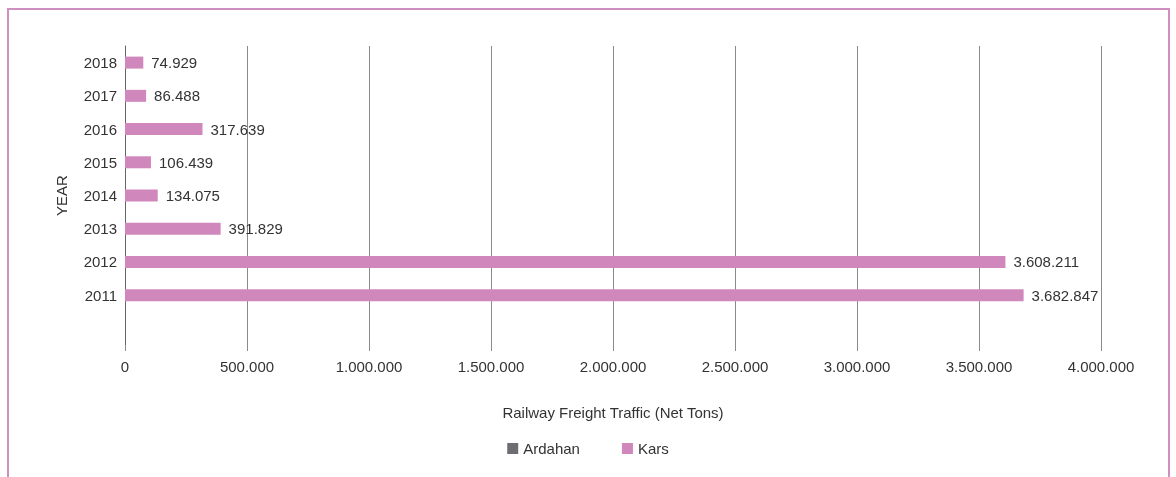  What do you see at coordinates (979, 366) in the screenshot?
I see `x-tick-label: 3.500.000` at bounding box center [979, 366].